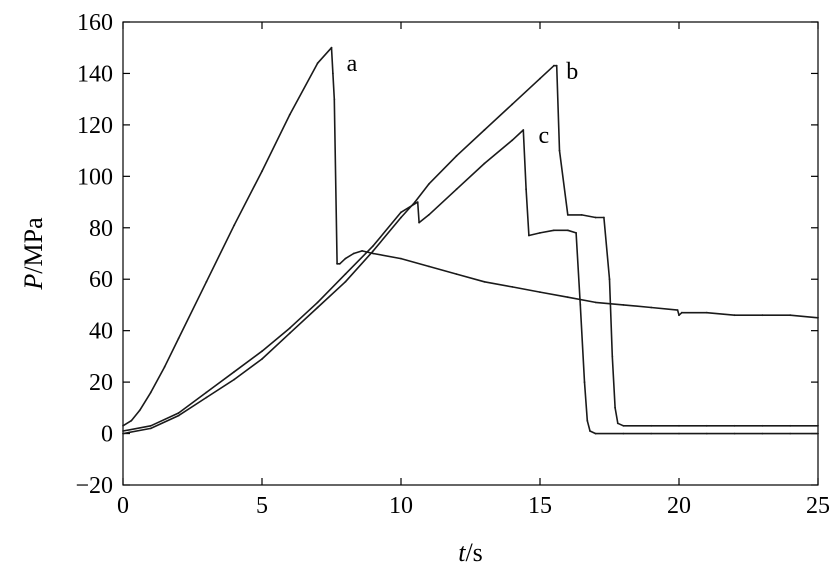  I want to click on x-tick-label: 5, so click(262, 506).